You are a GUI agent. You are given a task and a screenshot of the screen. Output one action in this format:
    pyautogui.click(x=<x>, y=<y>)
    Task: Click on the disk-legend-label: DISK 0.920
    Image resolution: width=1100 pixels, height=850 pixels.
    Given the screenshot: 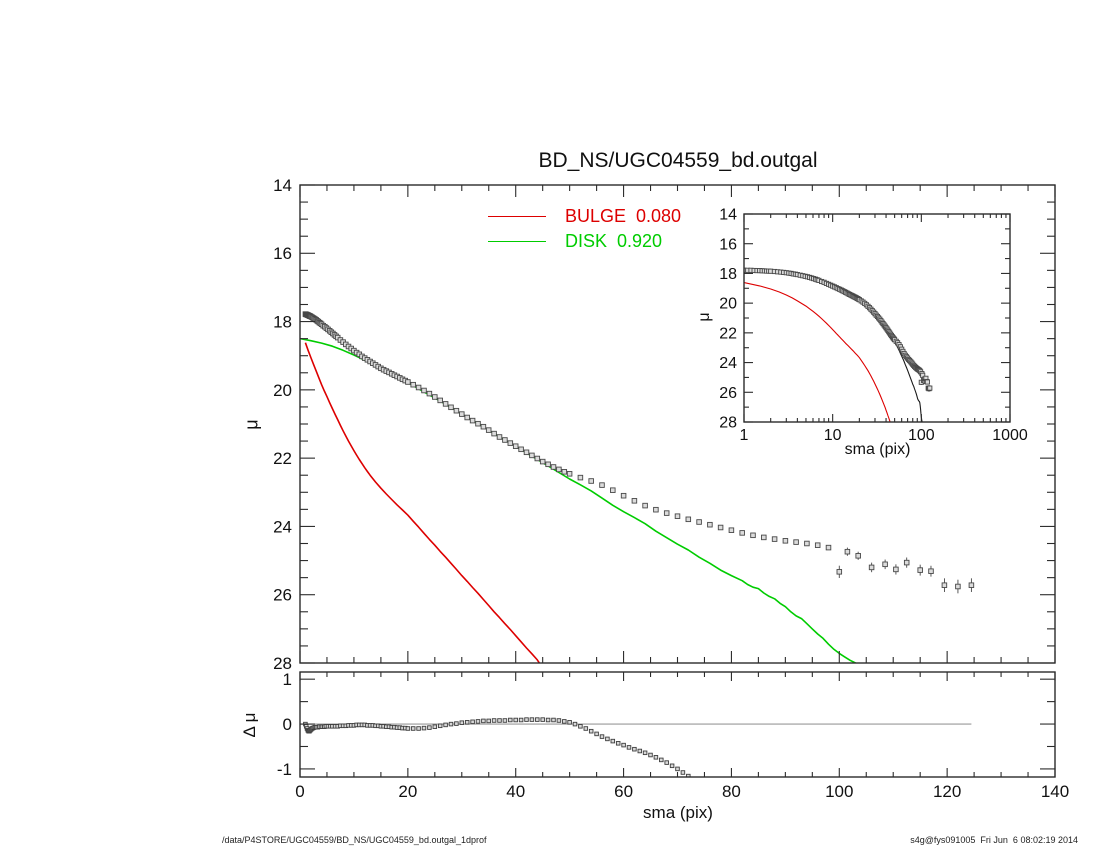 What is the action you would take?
    pyautogui.click(x=614, y=241)
    